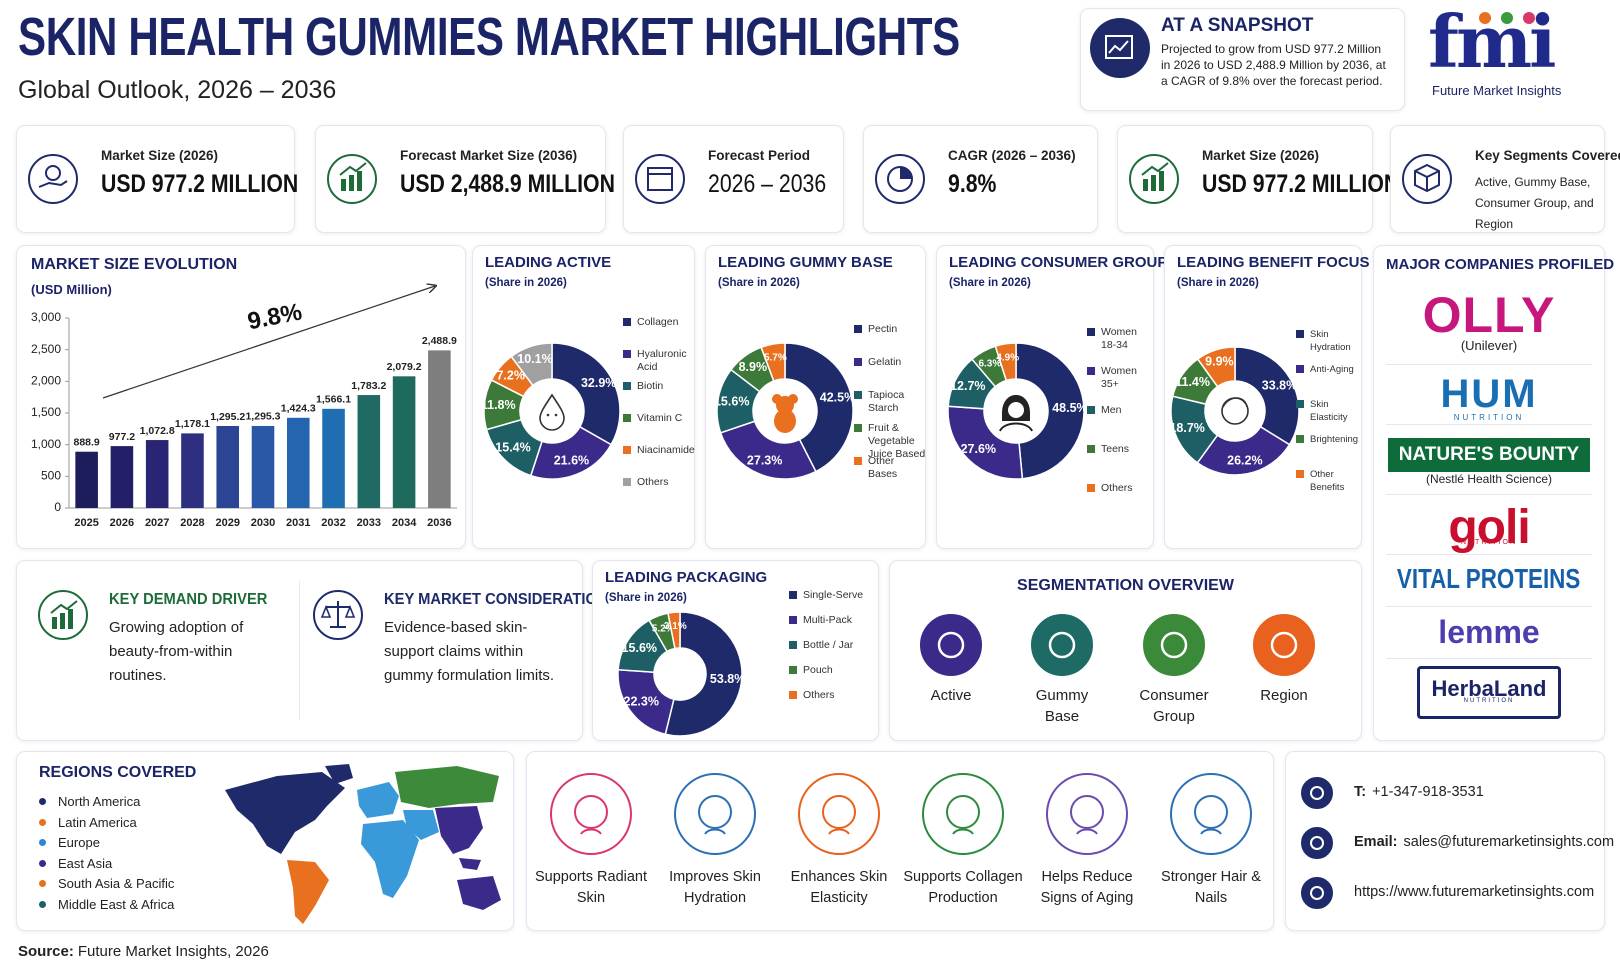  Describe the element at coordinates (897, 441) in the screenshot. I see `legend-label: Fruit & Vegetable Juice Based` at that location.